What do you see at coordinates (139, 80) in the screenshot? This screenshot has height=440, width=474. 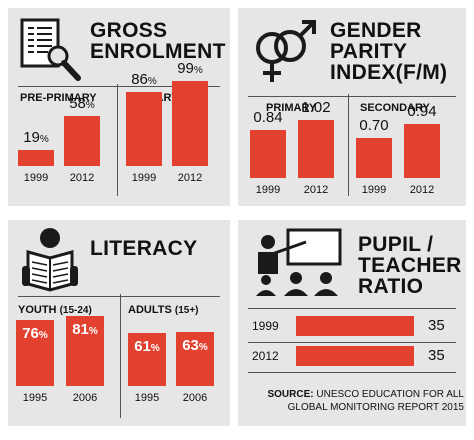 I see `value-number: 86` at bounding box center [139, 80].